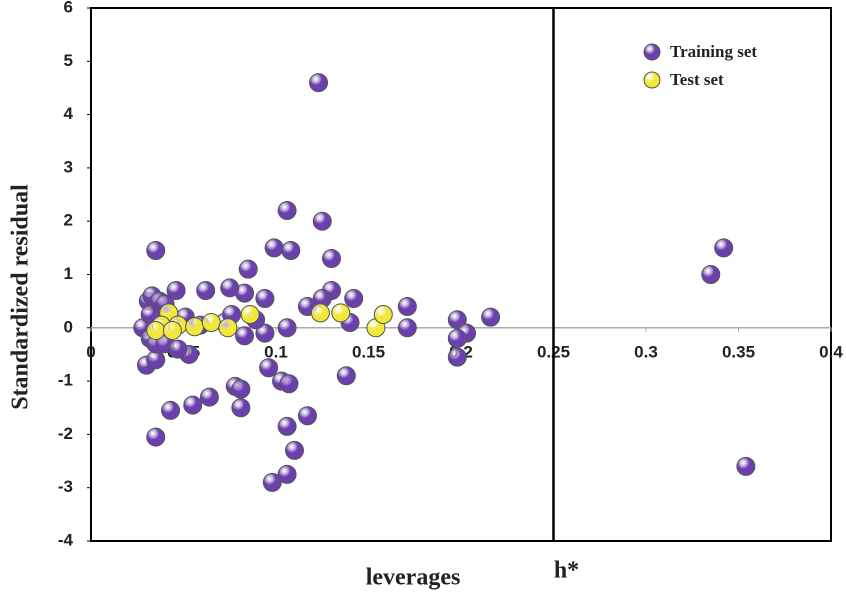 The height and width of the screenshot is (598, 846). What do you see at coordinates (713, 51) in the screenshot?
I see `legend-label: Training set` at bounding box center [713, 51].